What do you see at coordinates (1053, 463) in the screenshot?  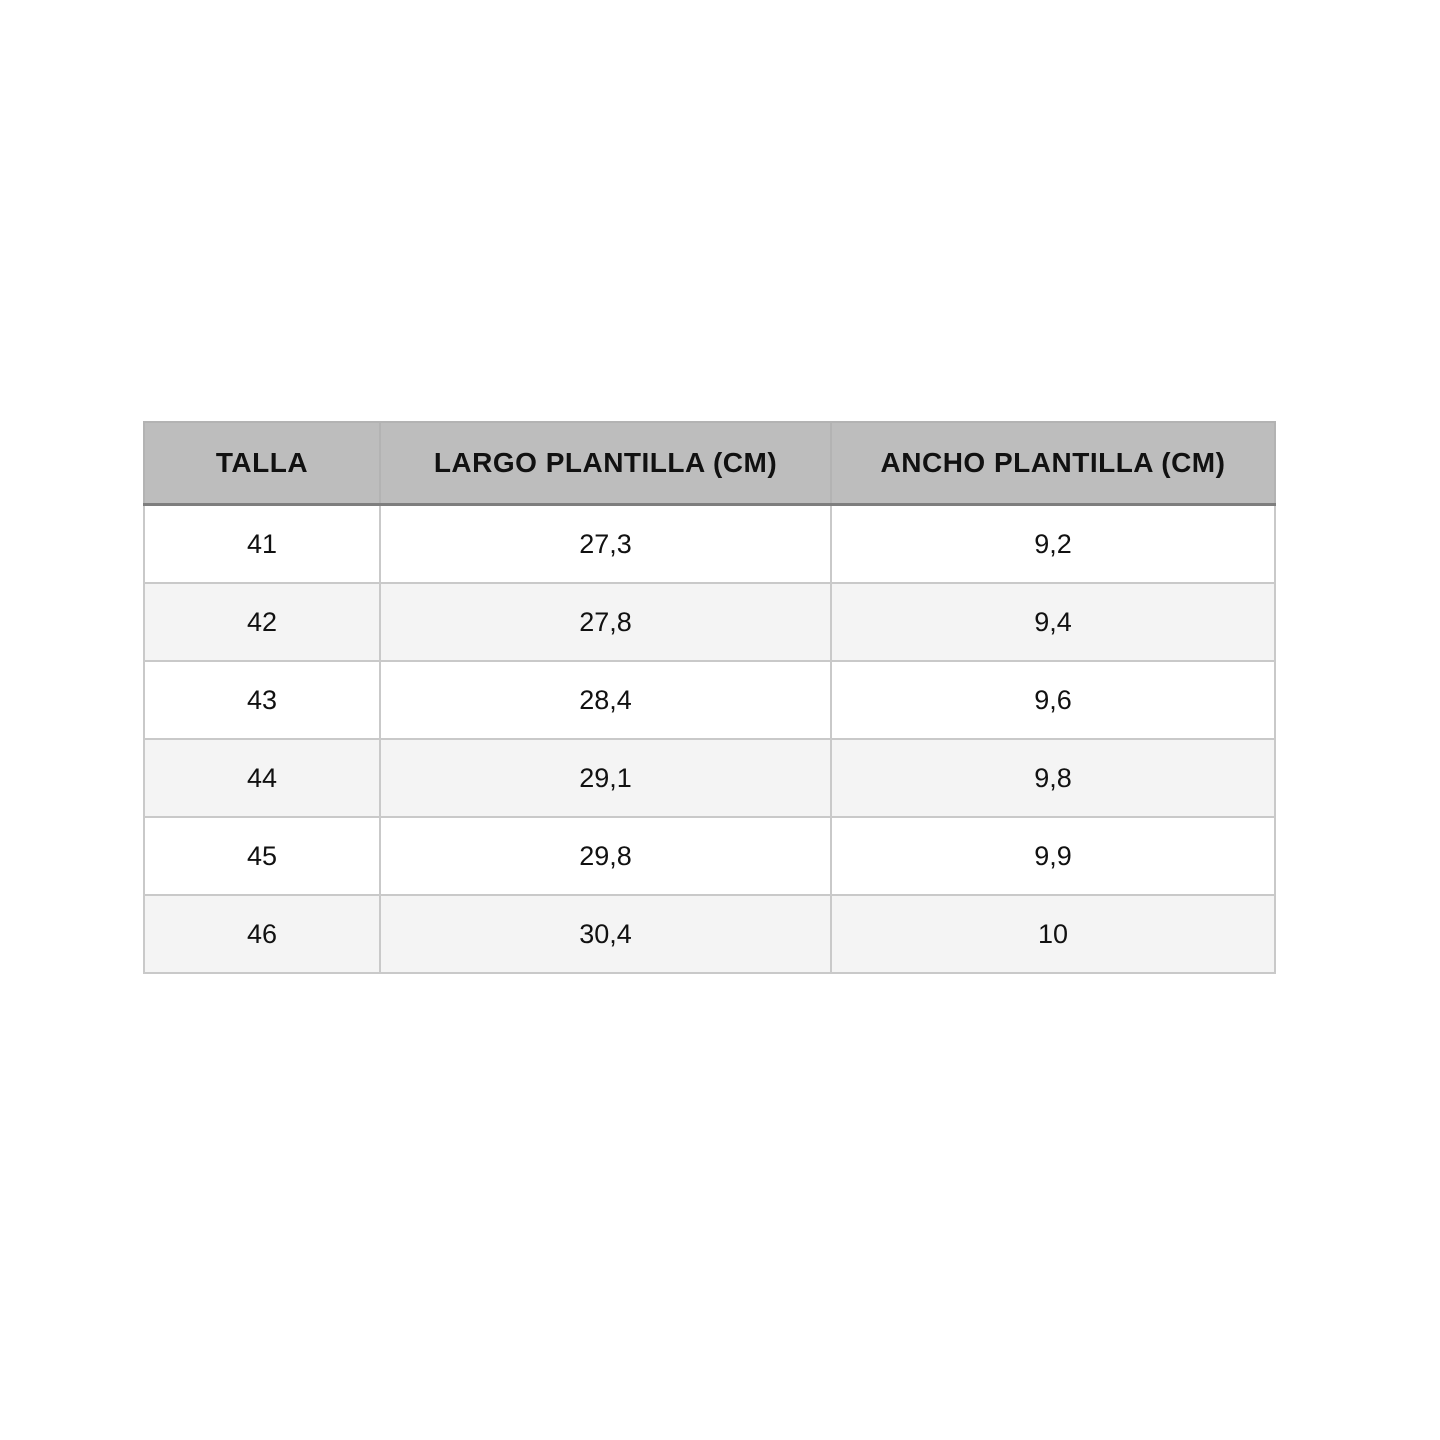 I see `header-cell-ancho-plantilla: ANCHO PLANTILLA (CM)` at bounding box center [1053, 463].